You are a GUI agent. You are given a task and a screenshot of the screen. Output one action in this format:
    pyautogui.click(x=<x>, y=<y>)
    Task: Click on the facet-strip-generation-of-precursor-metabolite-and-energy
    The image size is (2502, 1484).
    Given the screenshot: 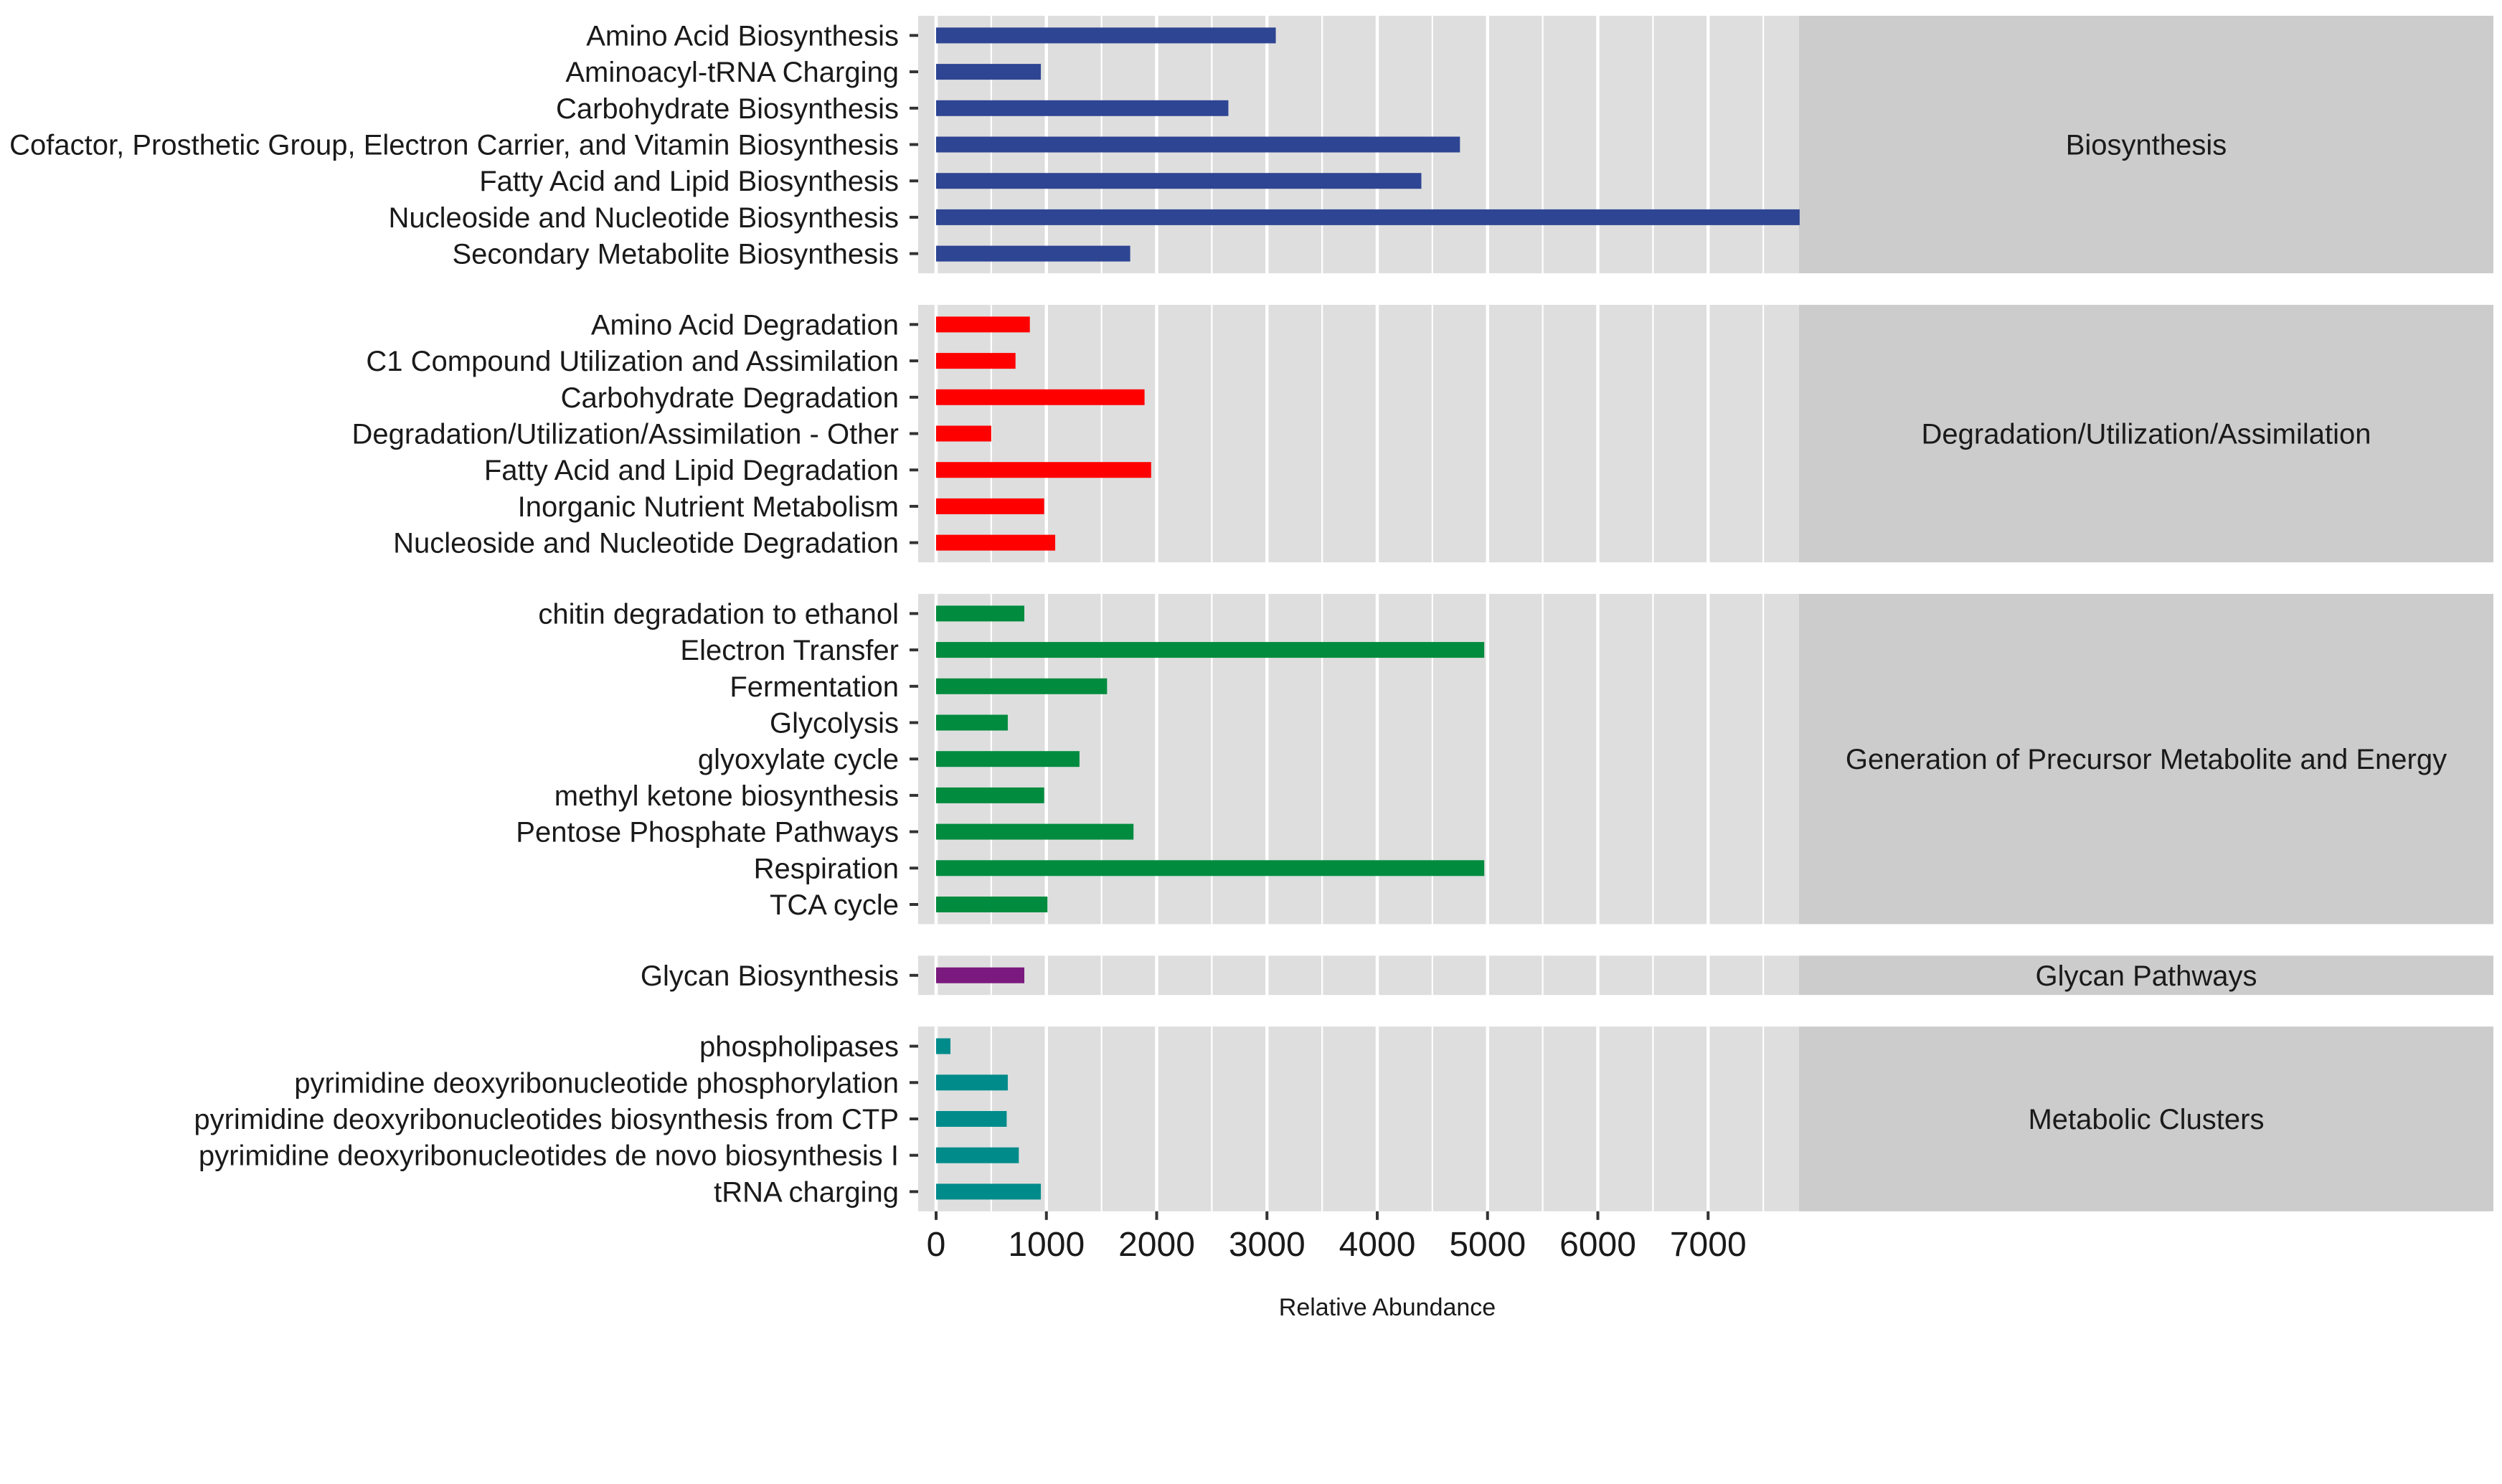 What is the action you would take?
    pyautogui.click(x=2146, y=759)
    